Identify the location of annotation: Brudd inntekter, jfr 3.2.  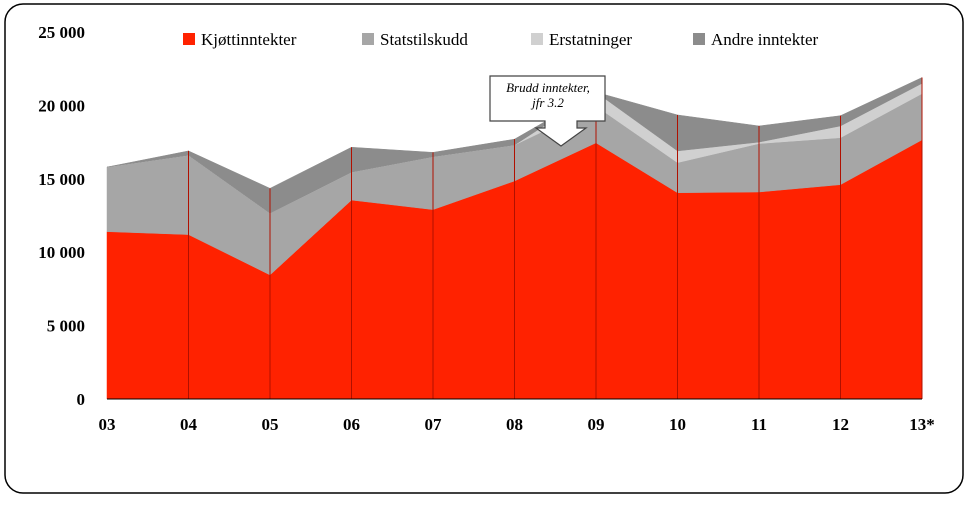
(548, 95).